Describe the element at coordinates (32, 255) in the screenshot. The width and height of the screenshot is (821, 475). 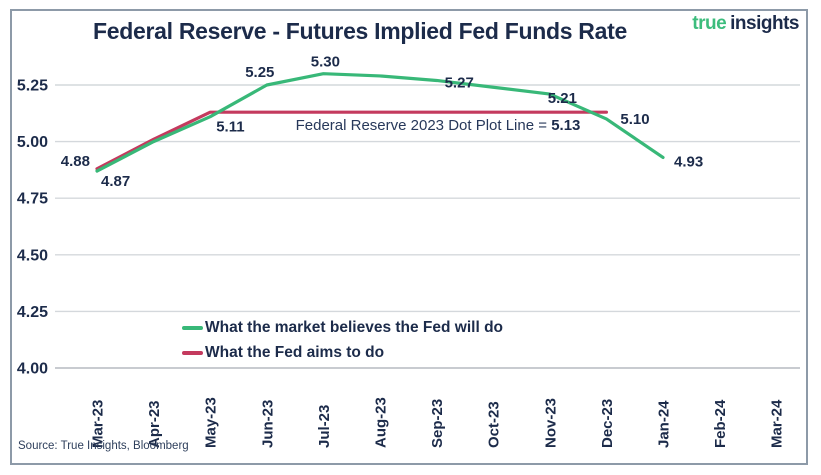
I see `y-axis-tick-label: 4.50` at that location.